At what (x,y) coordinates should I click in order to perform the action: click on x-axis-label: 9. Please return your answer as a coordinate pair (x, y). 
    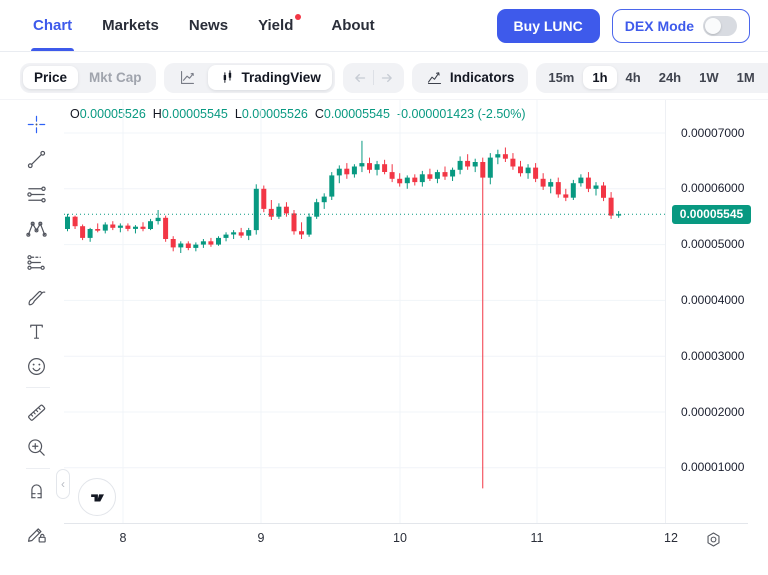
    Looking at the image, I should click on (261, 538).